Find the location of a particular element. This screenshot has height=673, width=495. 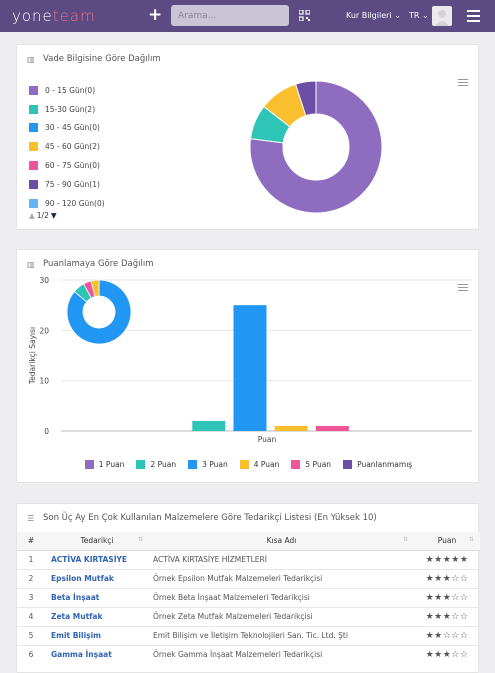

rating-stars: ★★☆☆☆ is located at coordinates (447, 635).